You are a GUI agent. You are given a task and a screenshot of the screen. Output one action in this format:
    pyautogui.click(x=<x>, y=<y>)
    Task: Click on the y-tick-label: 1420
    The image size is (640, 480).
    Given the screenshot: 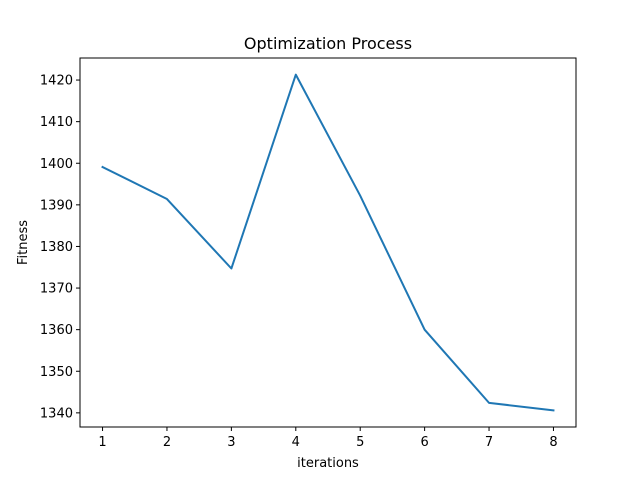 What is the action you would take?
    pyautogui.click(x=56, y=81)
    